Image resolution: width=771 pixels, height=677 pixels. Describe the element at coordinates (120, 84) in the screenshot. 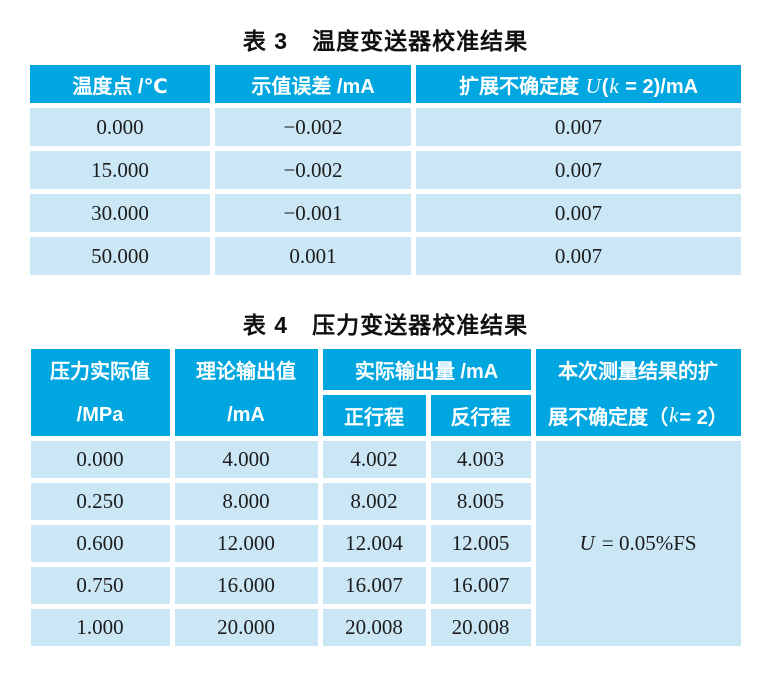

I see `header-temperature-point: 温度点 /℃` at that location.